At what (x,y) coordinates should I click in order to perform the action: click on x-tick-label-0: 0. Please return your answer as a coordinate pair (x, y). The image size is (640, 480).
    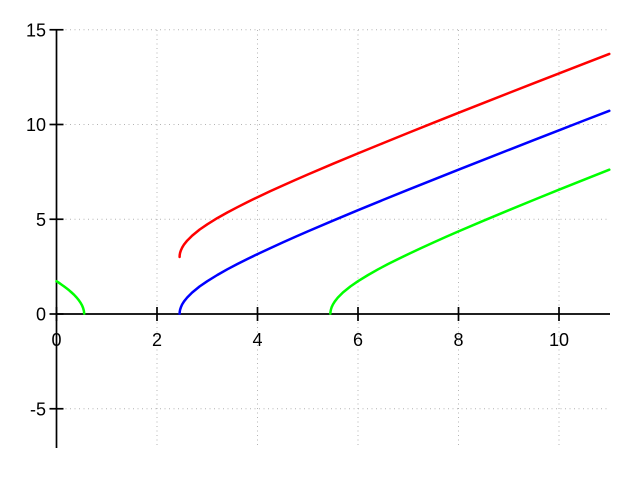
    Looking at the image, I should click on (56, 340).